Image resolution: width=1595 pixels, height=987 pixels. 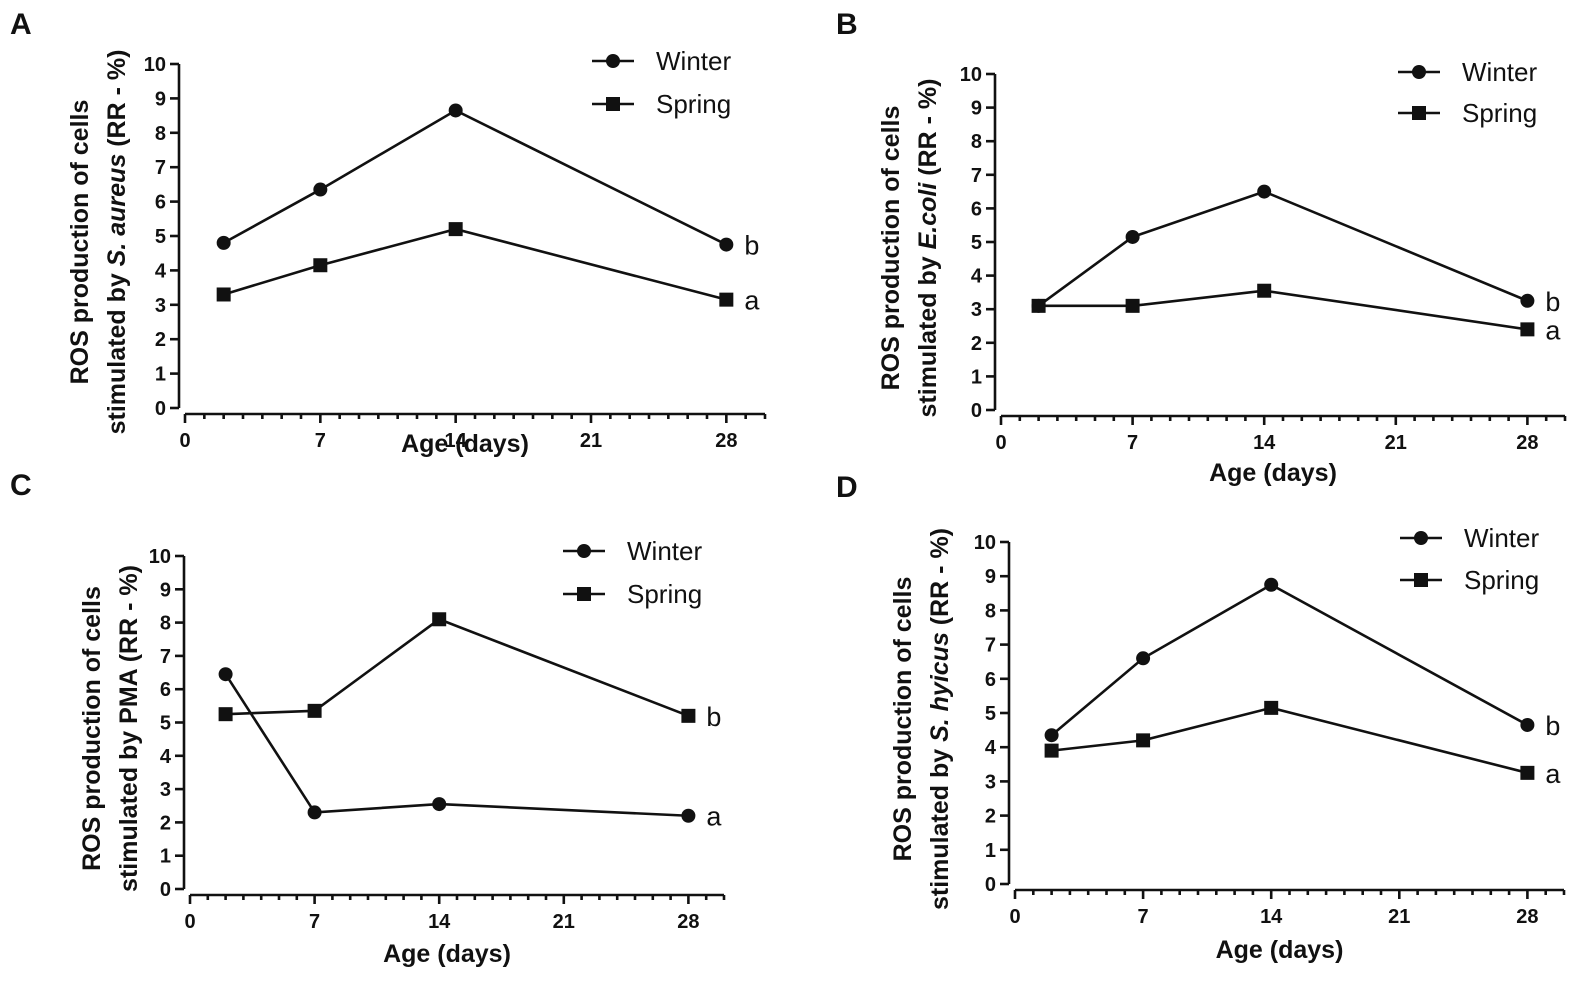 I want to click on y-tick-label: 3, so click(x=990, y=782).